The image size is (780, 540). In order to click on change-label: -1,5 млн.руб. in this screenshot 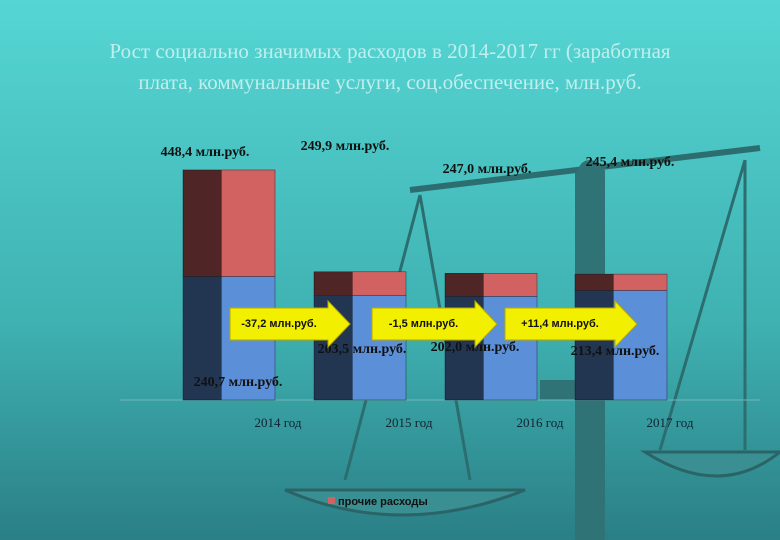, I will do `click(423, 324)`.